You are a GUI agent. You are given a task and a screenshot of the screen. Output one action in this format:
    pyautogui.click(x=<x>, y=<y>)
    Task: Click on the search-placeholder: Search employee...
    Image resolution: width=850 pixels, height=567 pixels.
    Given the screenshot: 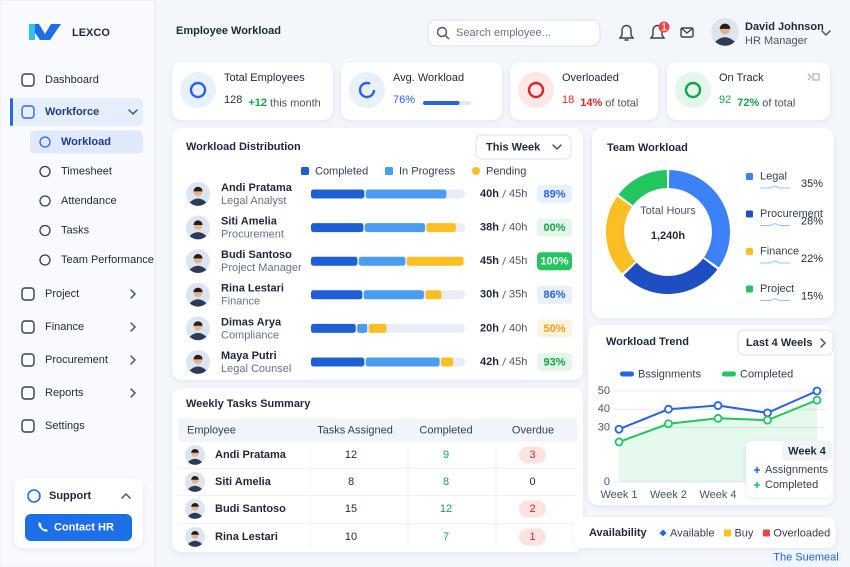 What is the action you would take?
    pyautogui.click(x=503, y=33)
    